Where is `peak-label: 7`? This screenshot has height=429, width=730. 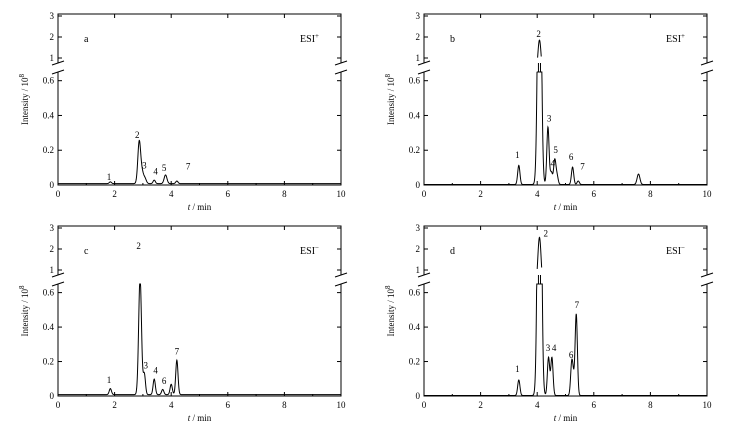
peak-label: 7 is located at coordinates (188, 166).